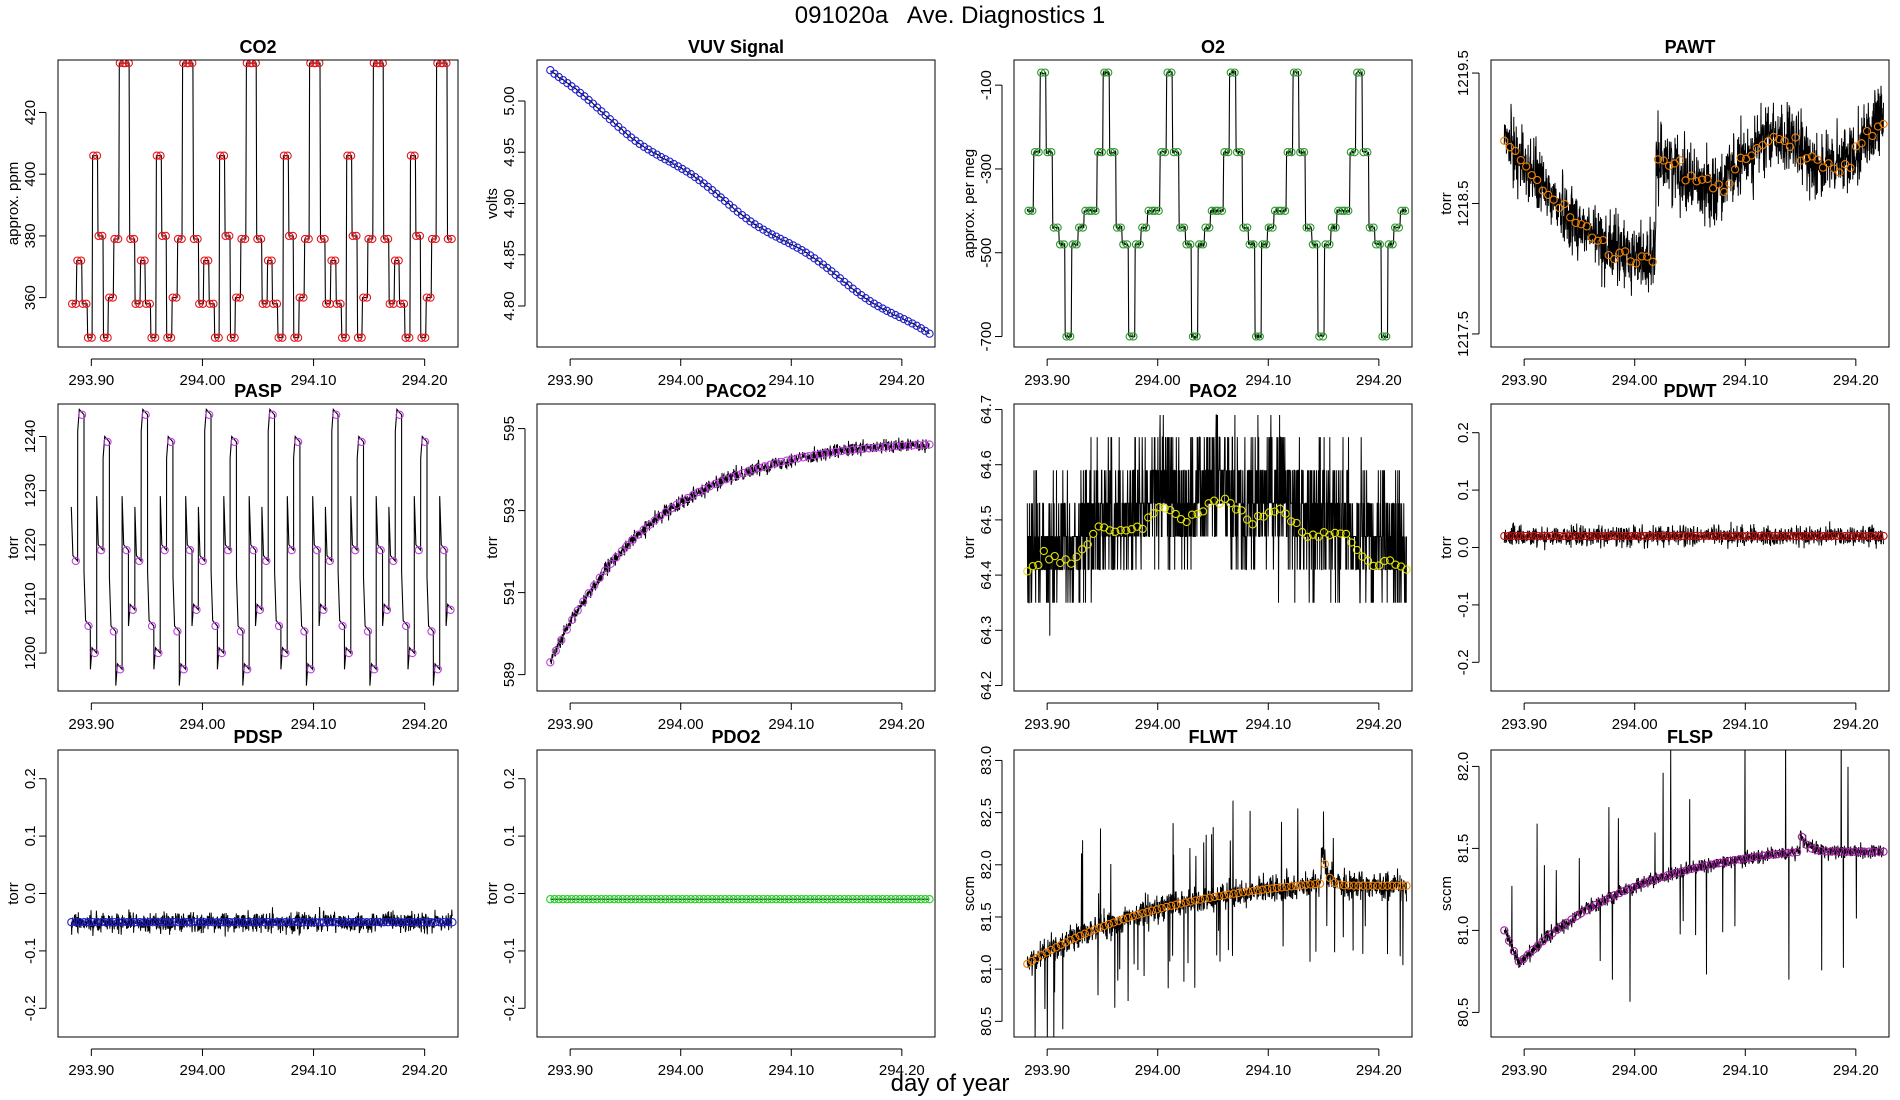 The height and width of the screenshot is (1100, 1900). I want to click on y-tick-label: 81.5, so click(1463, 848).